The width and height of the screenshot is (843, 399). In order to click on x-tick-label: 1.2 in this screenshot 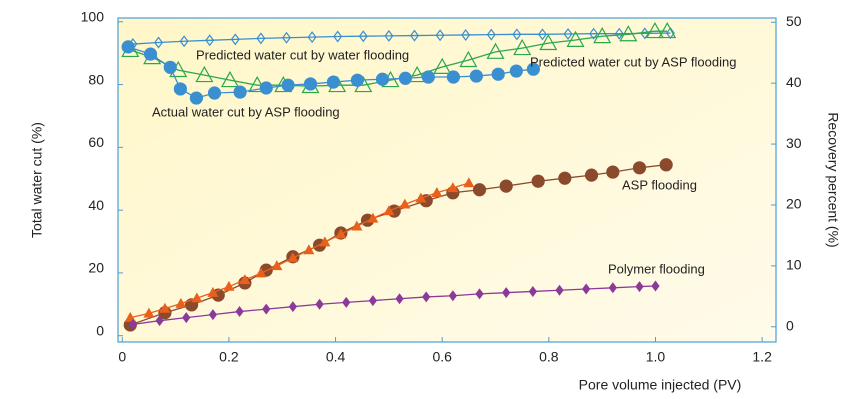, I will do `click(762, 357)`.